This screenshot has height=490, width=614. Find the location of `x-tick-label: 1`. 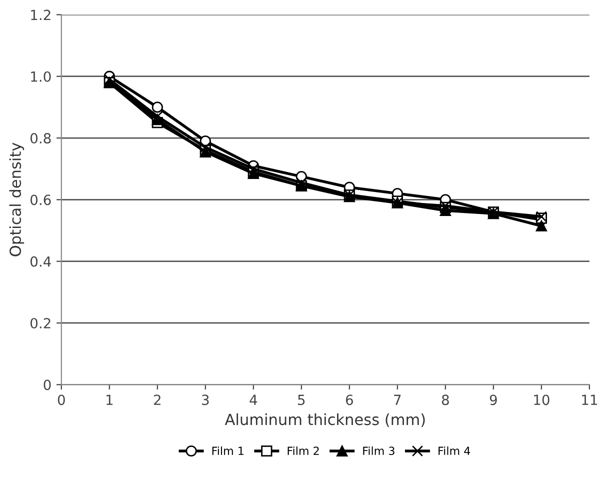

x-tick-label: 1 is located at coordinates (109, 399).